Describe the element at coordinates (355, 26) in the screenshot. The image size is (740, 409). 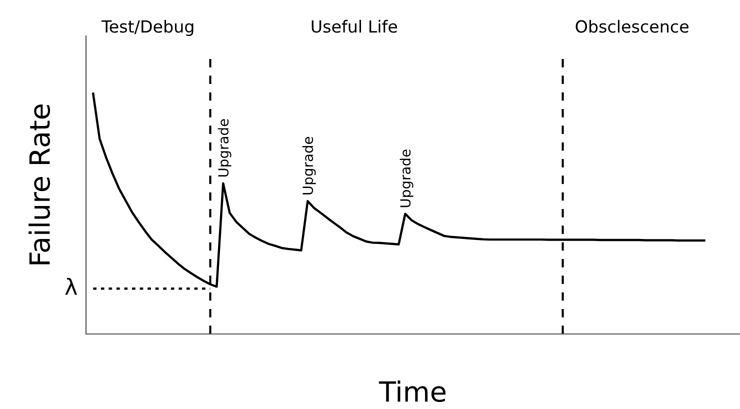
I see `text: Useful Life` at that location.